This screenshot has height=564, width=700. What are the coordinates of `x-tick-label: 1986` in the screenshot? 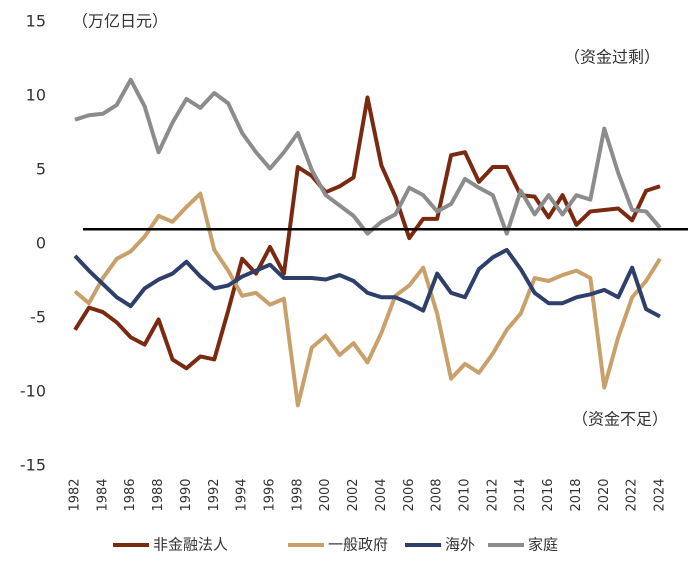 It's located at (130, 494).